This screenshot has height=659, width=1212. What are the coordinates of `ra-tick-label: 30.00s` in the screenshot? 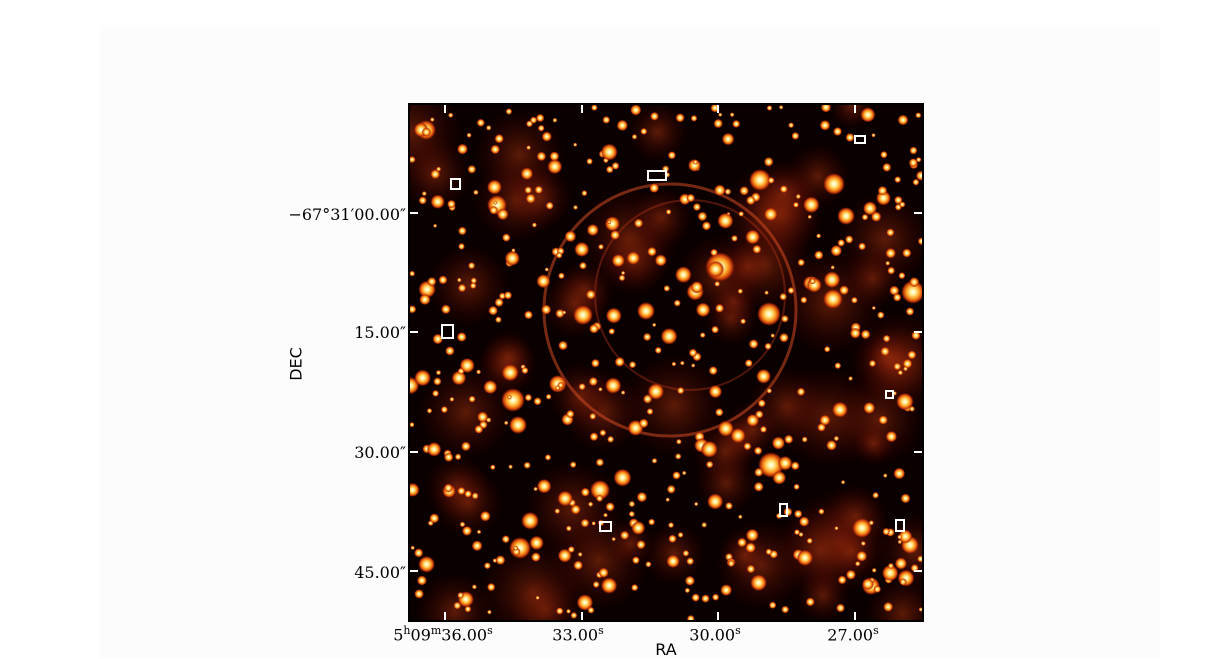 It's located at (715, 634).